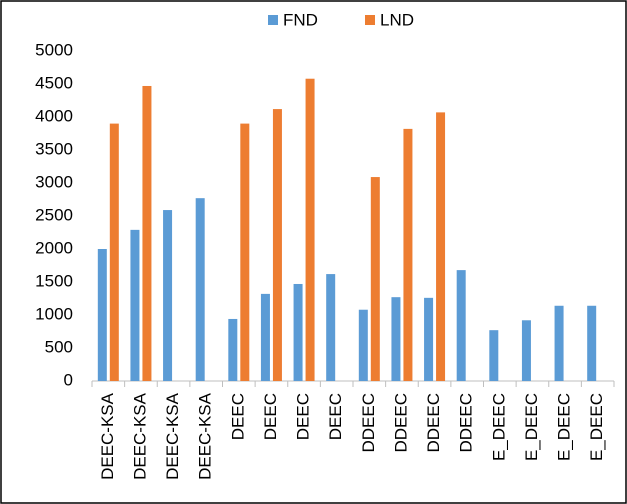 This screenshot has height=504, width=627. I want to click on legend-label: LND, so click(397, 19).